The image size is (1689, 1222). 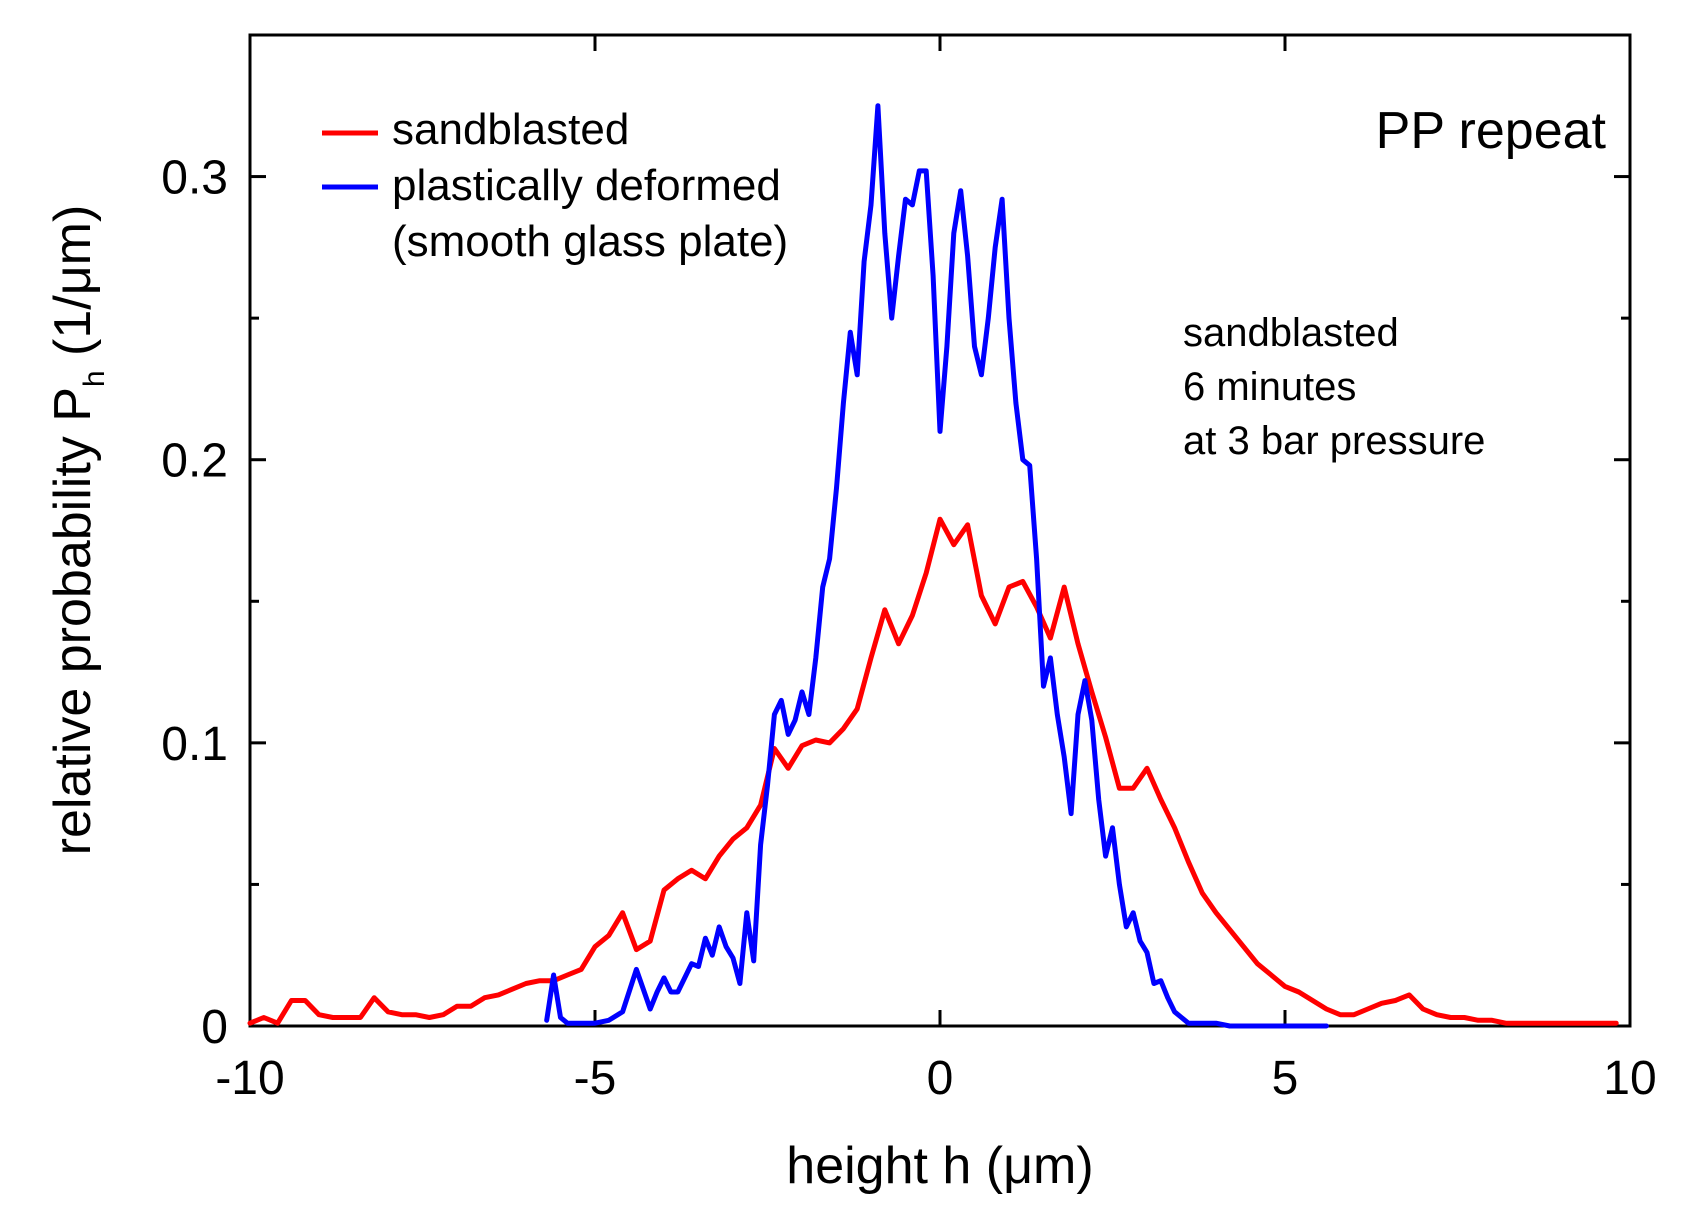 I want to click on y-axis-title-subscript: h, so click(x=94, y=378).